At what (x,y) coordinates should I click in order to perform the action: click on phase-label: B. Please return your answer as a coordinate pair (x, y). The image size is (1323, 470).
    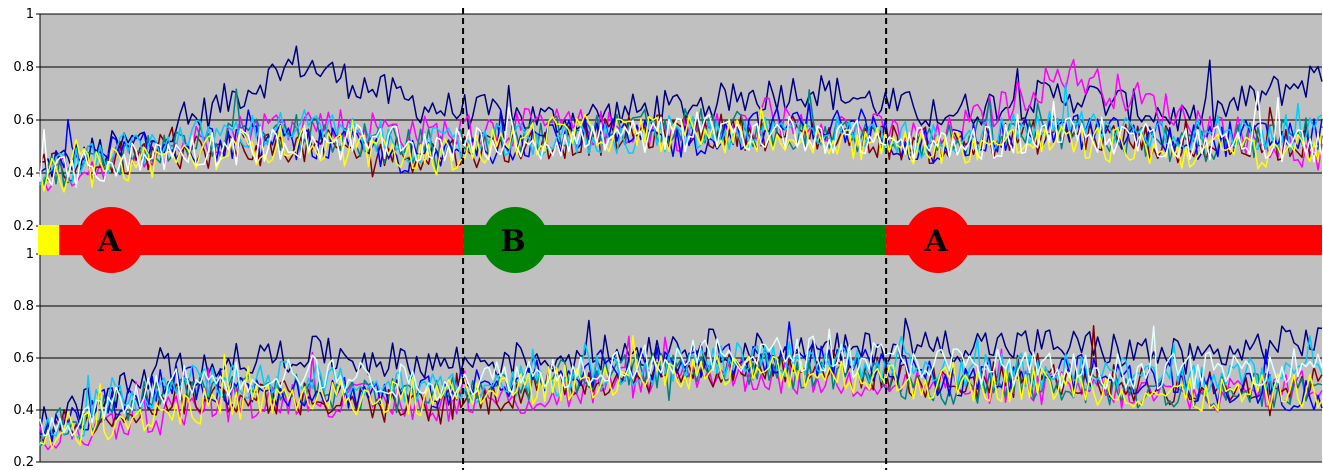
    Looking at the image, I should click on (512, 241).